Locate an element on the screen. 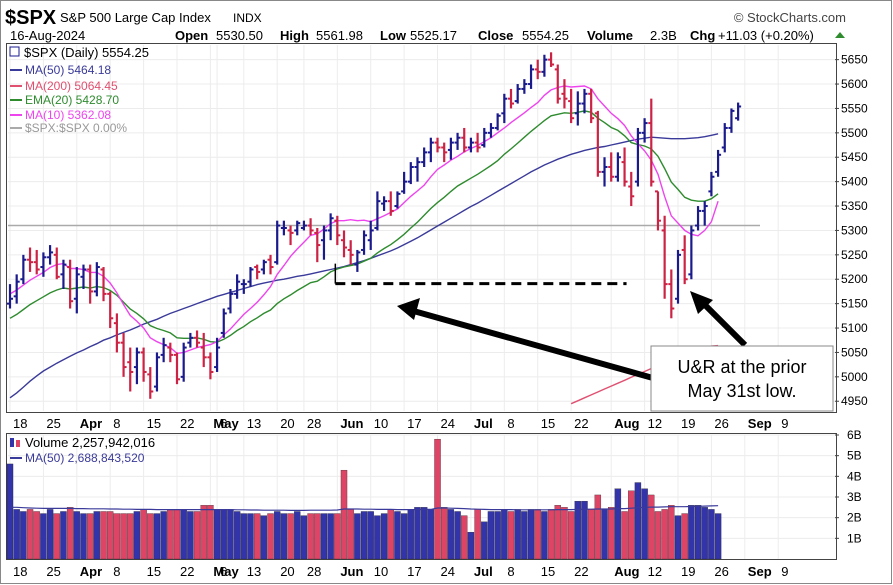 This screenshot has height=585, width=893. x-tick-label: 9 is located at coordinates (784, 423).